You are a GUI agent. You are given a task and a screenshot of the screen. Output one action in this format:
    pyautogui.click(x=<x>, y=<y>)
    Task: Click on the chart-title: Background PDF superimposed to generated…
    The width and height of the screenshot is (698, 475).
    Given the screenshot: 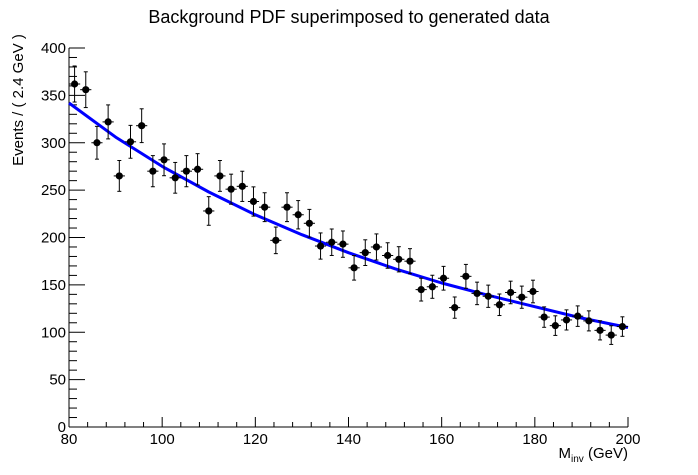 What is the action you would take?
    pyautogui.click(x=349, y=17)
    